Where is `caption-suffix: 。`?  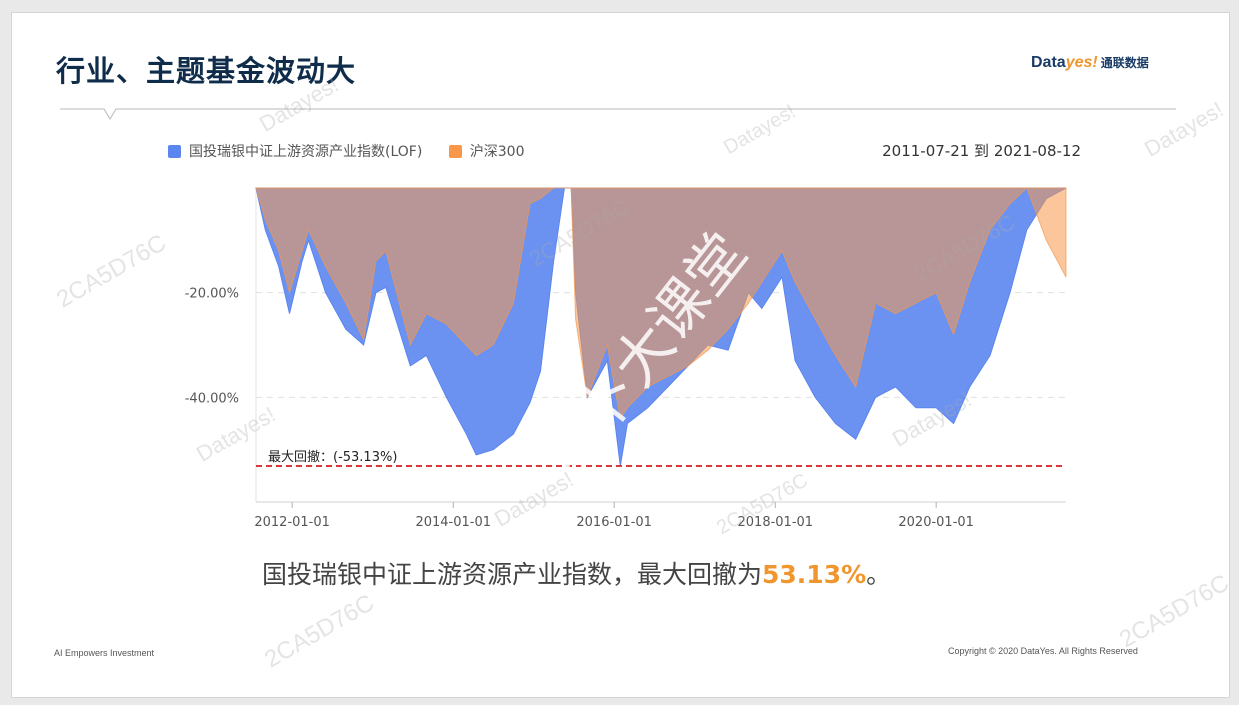 caption-suffix: 。 is located at coordinates (879, 574).